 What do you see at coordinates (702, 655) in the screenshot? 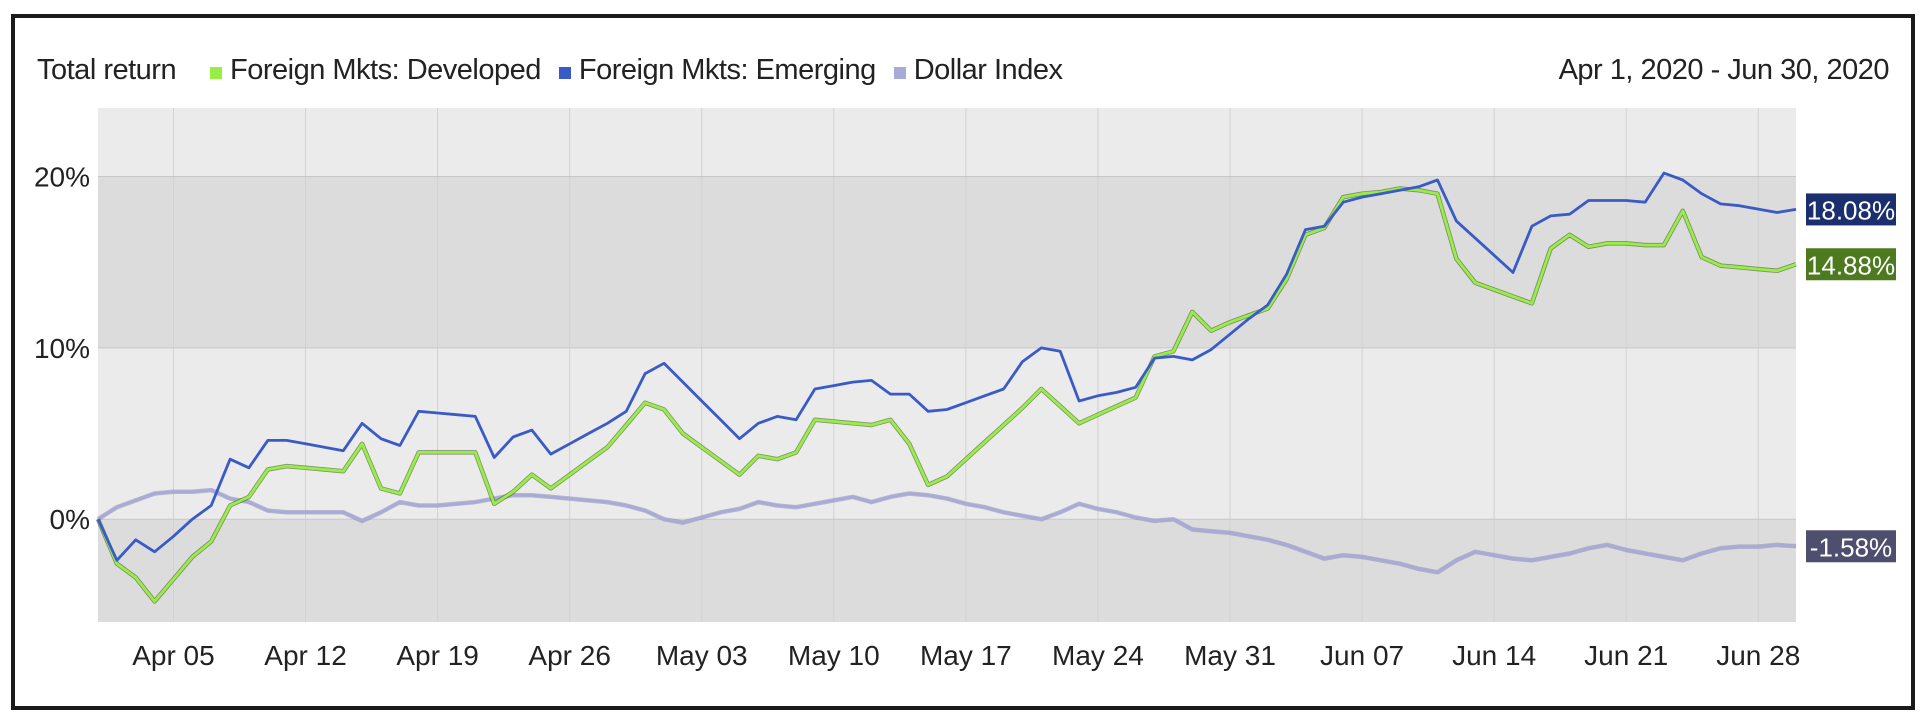
I see `x-tick-label: May 03` at bounding box center [702, 655].